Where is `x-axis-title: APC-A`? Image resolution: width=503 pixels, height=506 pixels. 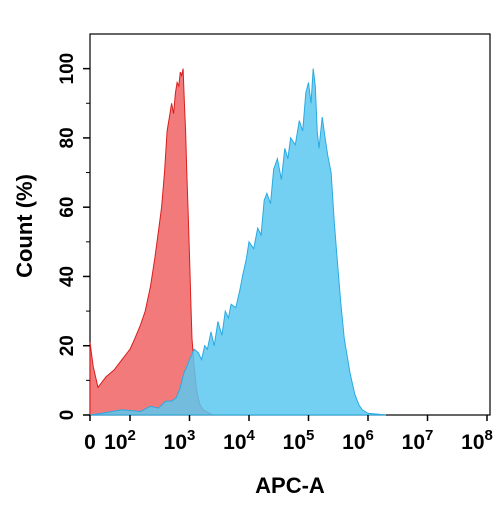
x-axis-title: APC-A is located at coordinates (290, 485).